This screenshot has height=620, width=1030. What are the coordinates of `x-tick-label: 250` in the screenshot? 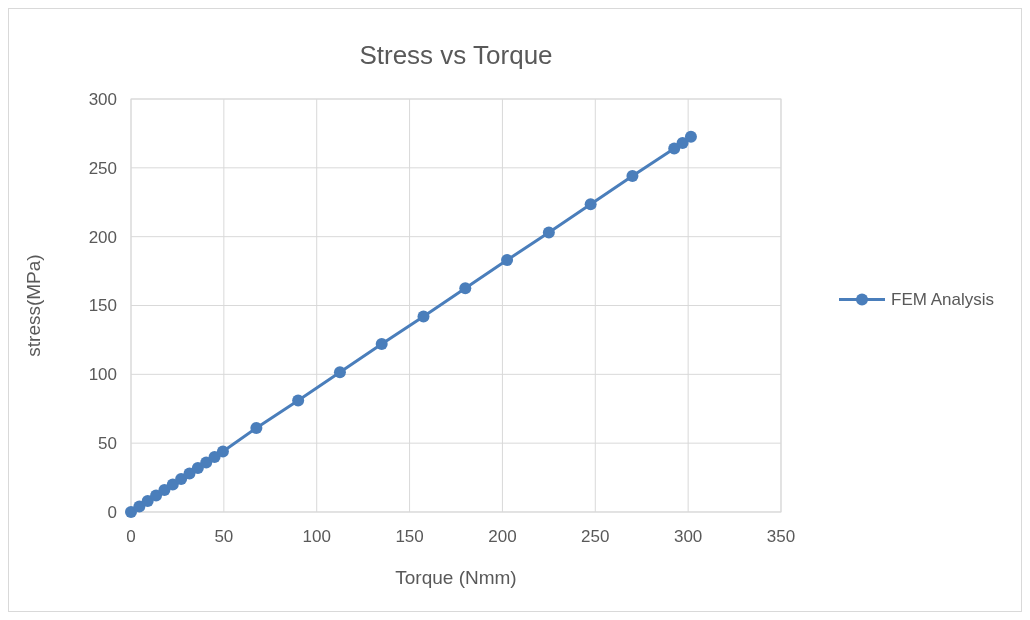 It's located at (595, 536).